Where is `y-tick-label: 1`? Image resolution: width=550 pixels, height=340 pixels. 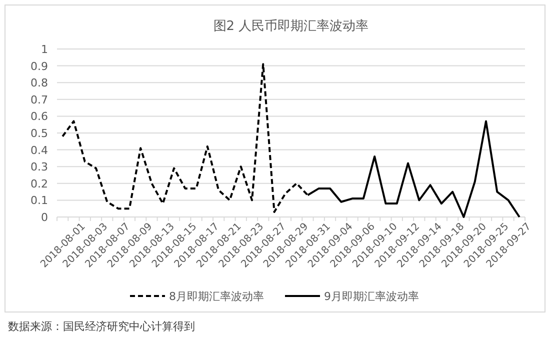 y-tick-label: 1 is located at coordinates (44, 49).